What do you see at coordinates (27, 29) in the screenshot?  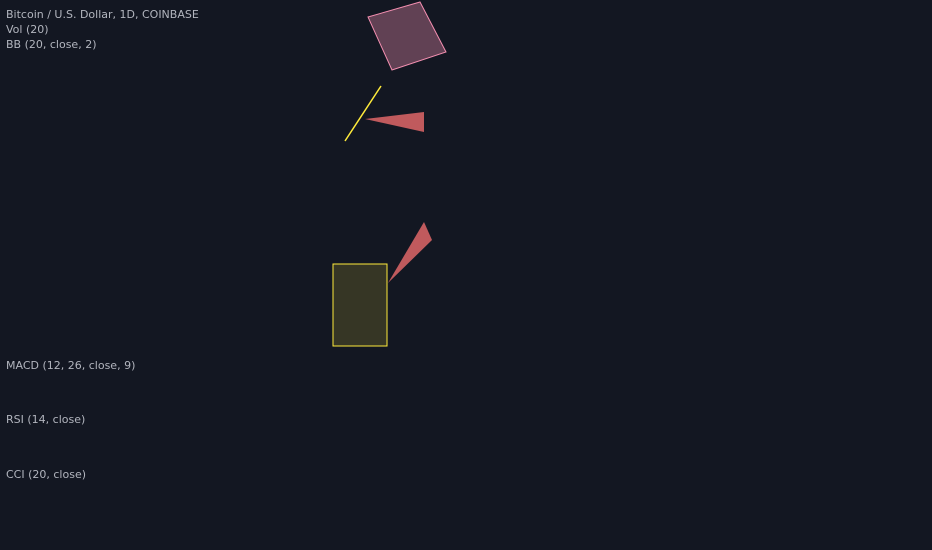 I see `volume-label: Vol (20)` at bounding box center [27, 29].